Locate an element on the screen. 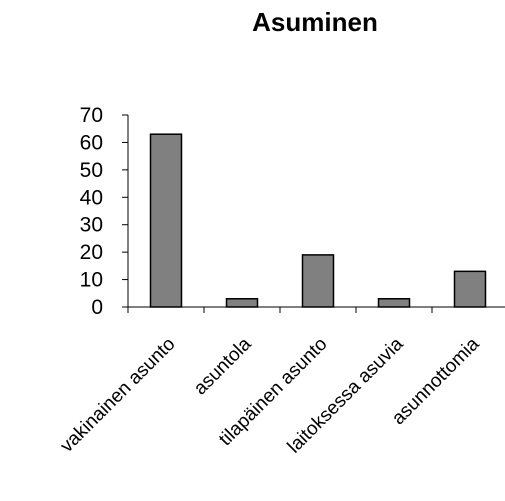  y-tick-label: 70 is located at coordinates (91, 115).